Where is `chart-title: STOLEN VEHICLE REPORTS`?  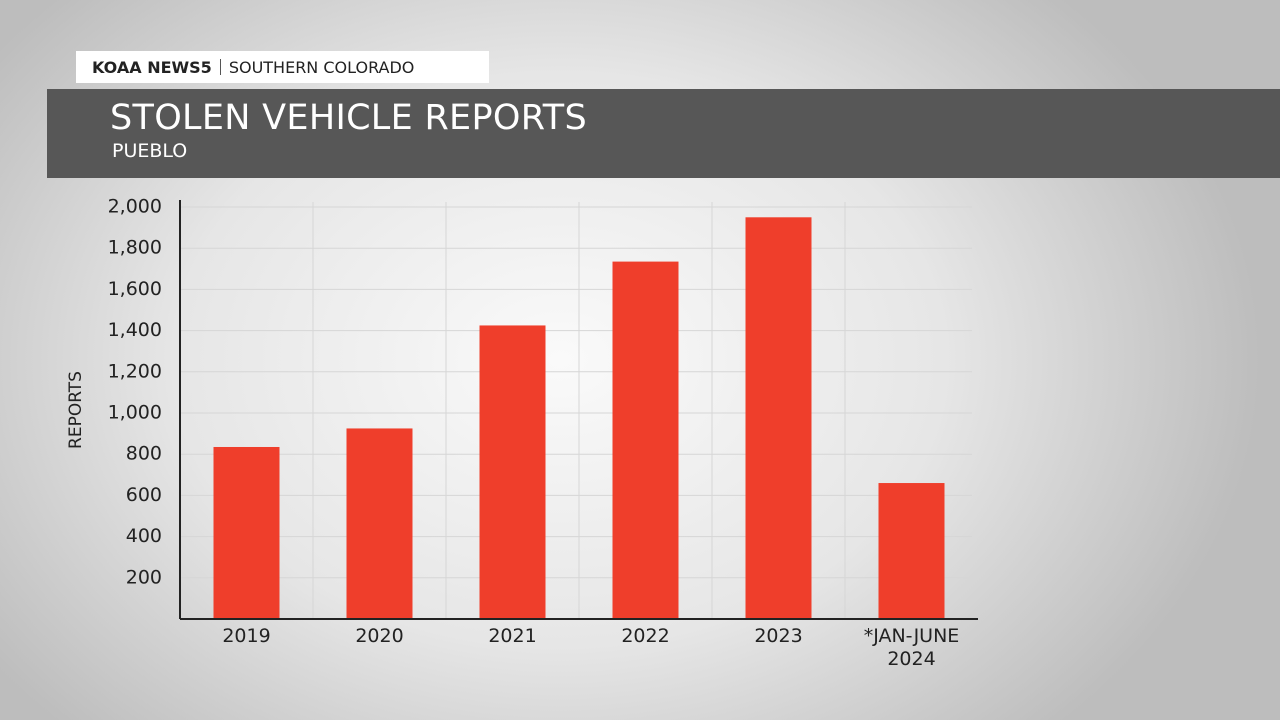 chart-title: STOLEN VEHICLE REPORTS is located at coordinates (348, 118).